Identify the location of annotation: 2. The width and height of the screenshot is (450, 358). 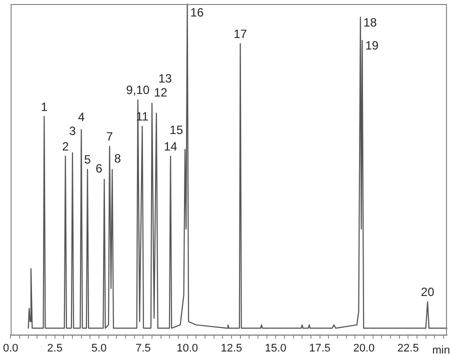
(66, 146).